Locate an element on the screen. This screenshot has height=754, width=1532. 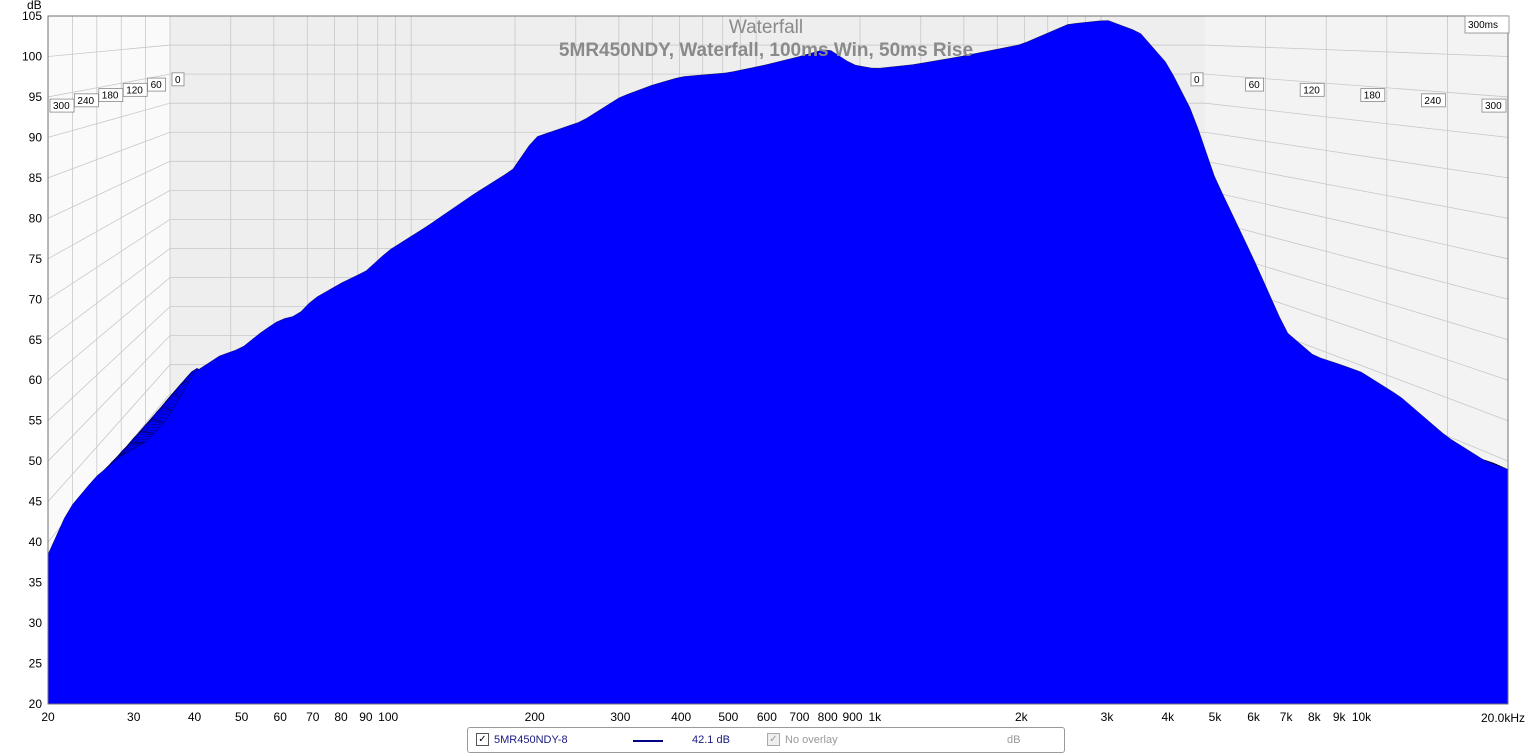
y-tick-label: 70 is located at coordinates (36, 299).